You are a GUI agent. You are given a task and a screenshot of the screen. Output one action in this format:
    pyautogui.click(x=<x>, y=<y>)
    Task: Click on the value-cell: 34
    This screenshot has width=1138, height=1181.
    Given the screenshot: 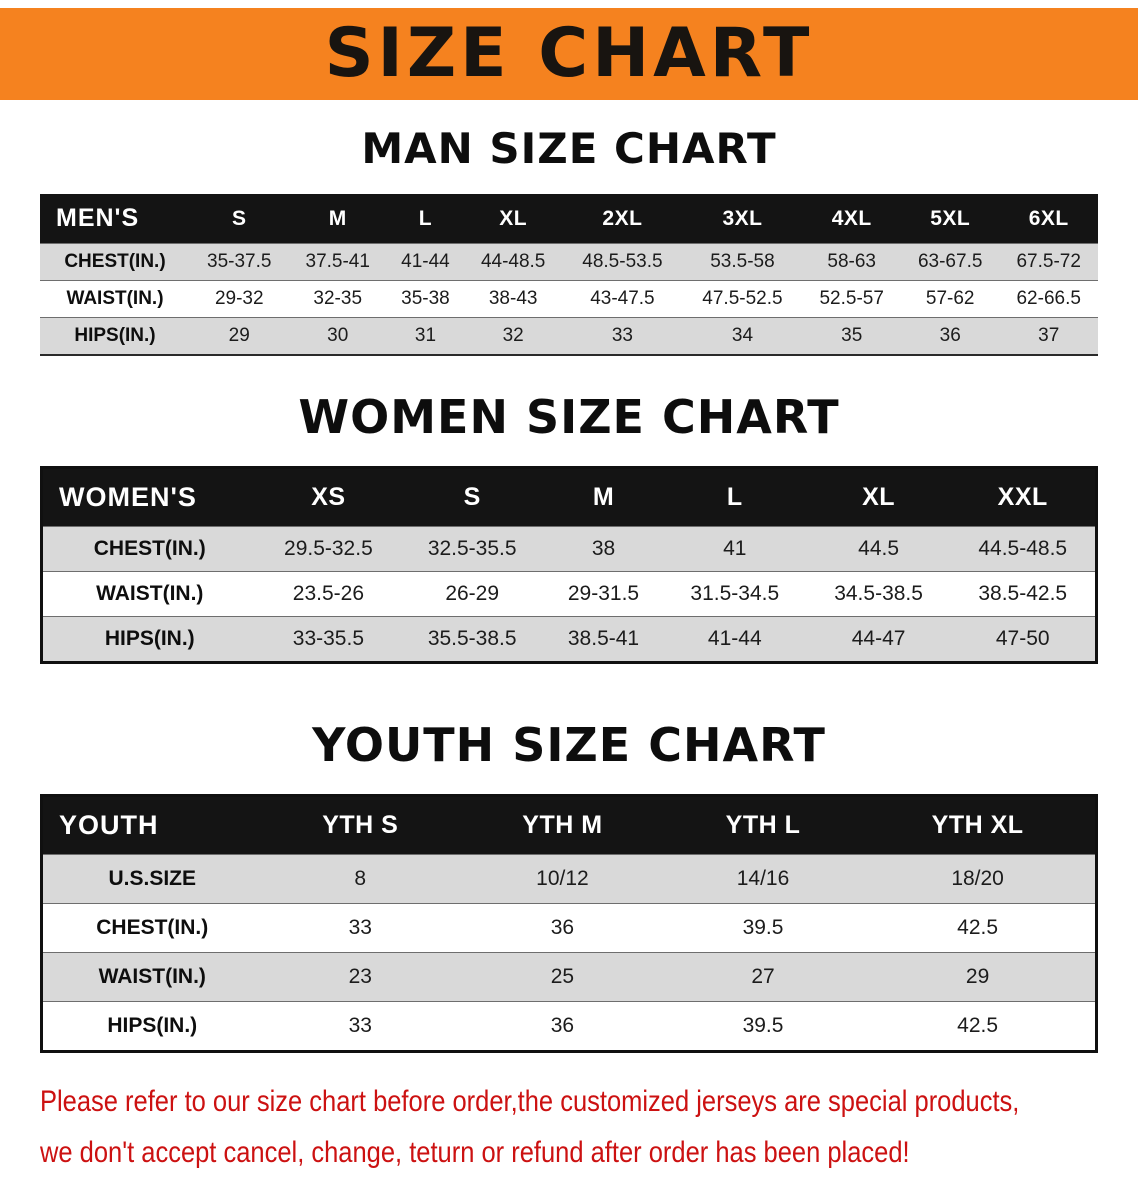 What is the action you would take?
    pyautogui.click(x=742, y=335)
    